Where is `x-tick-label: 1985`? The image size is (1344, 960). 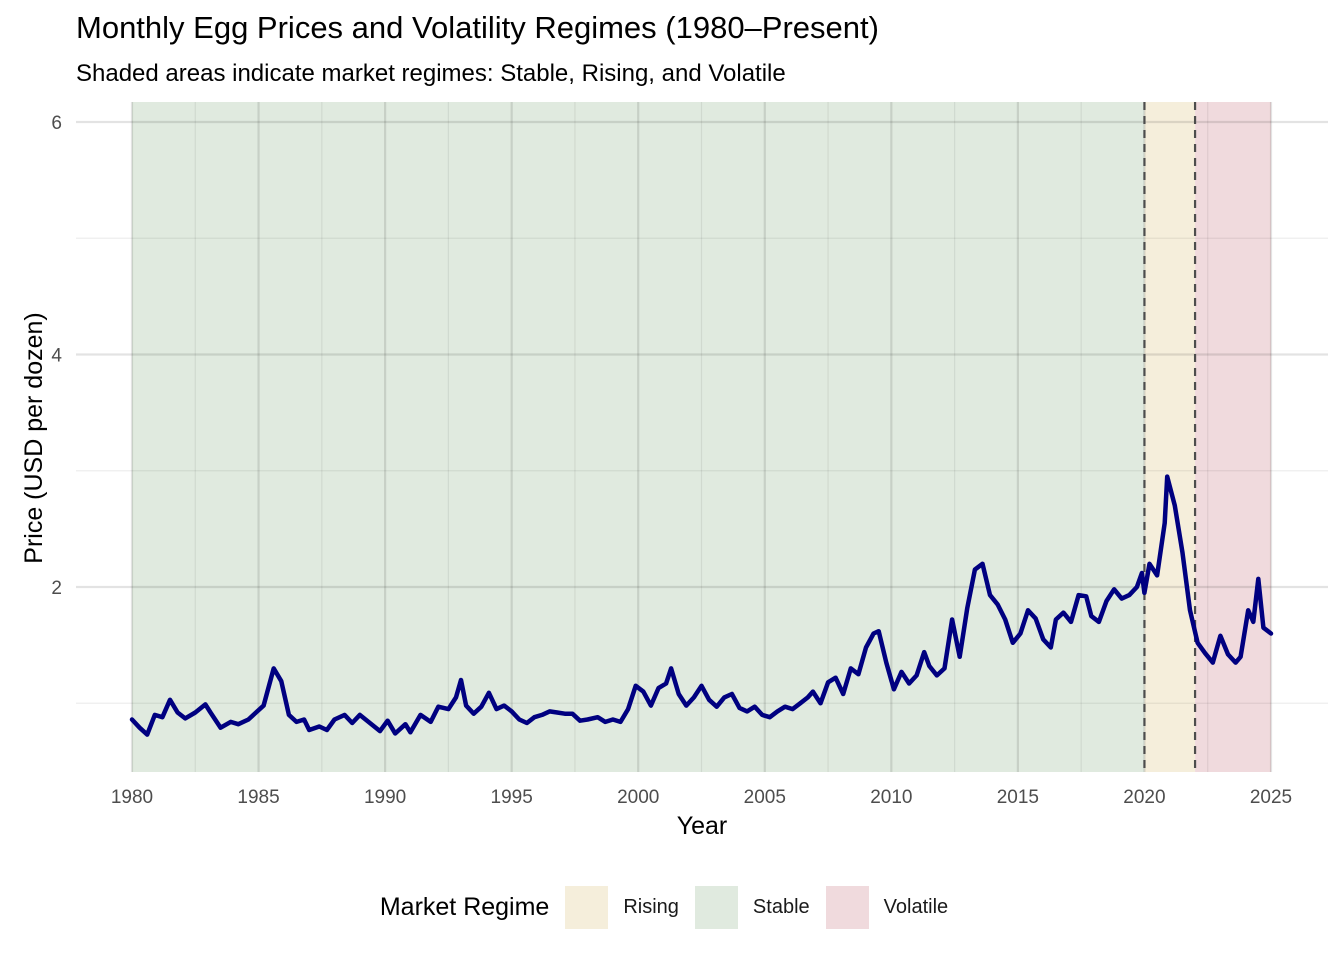 x-tick-label: 1985 is located at coordinates (258, 797).